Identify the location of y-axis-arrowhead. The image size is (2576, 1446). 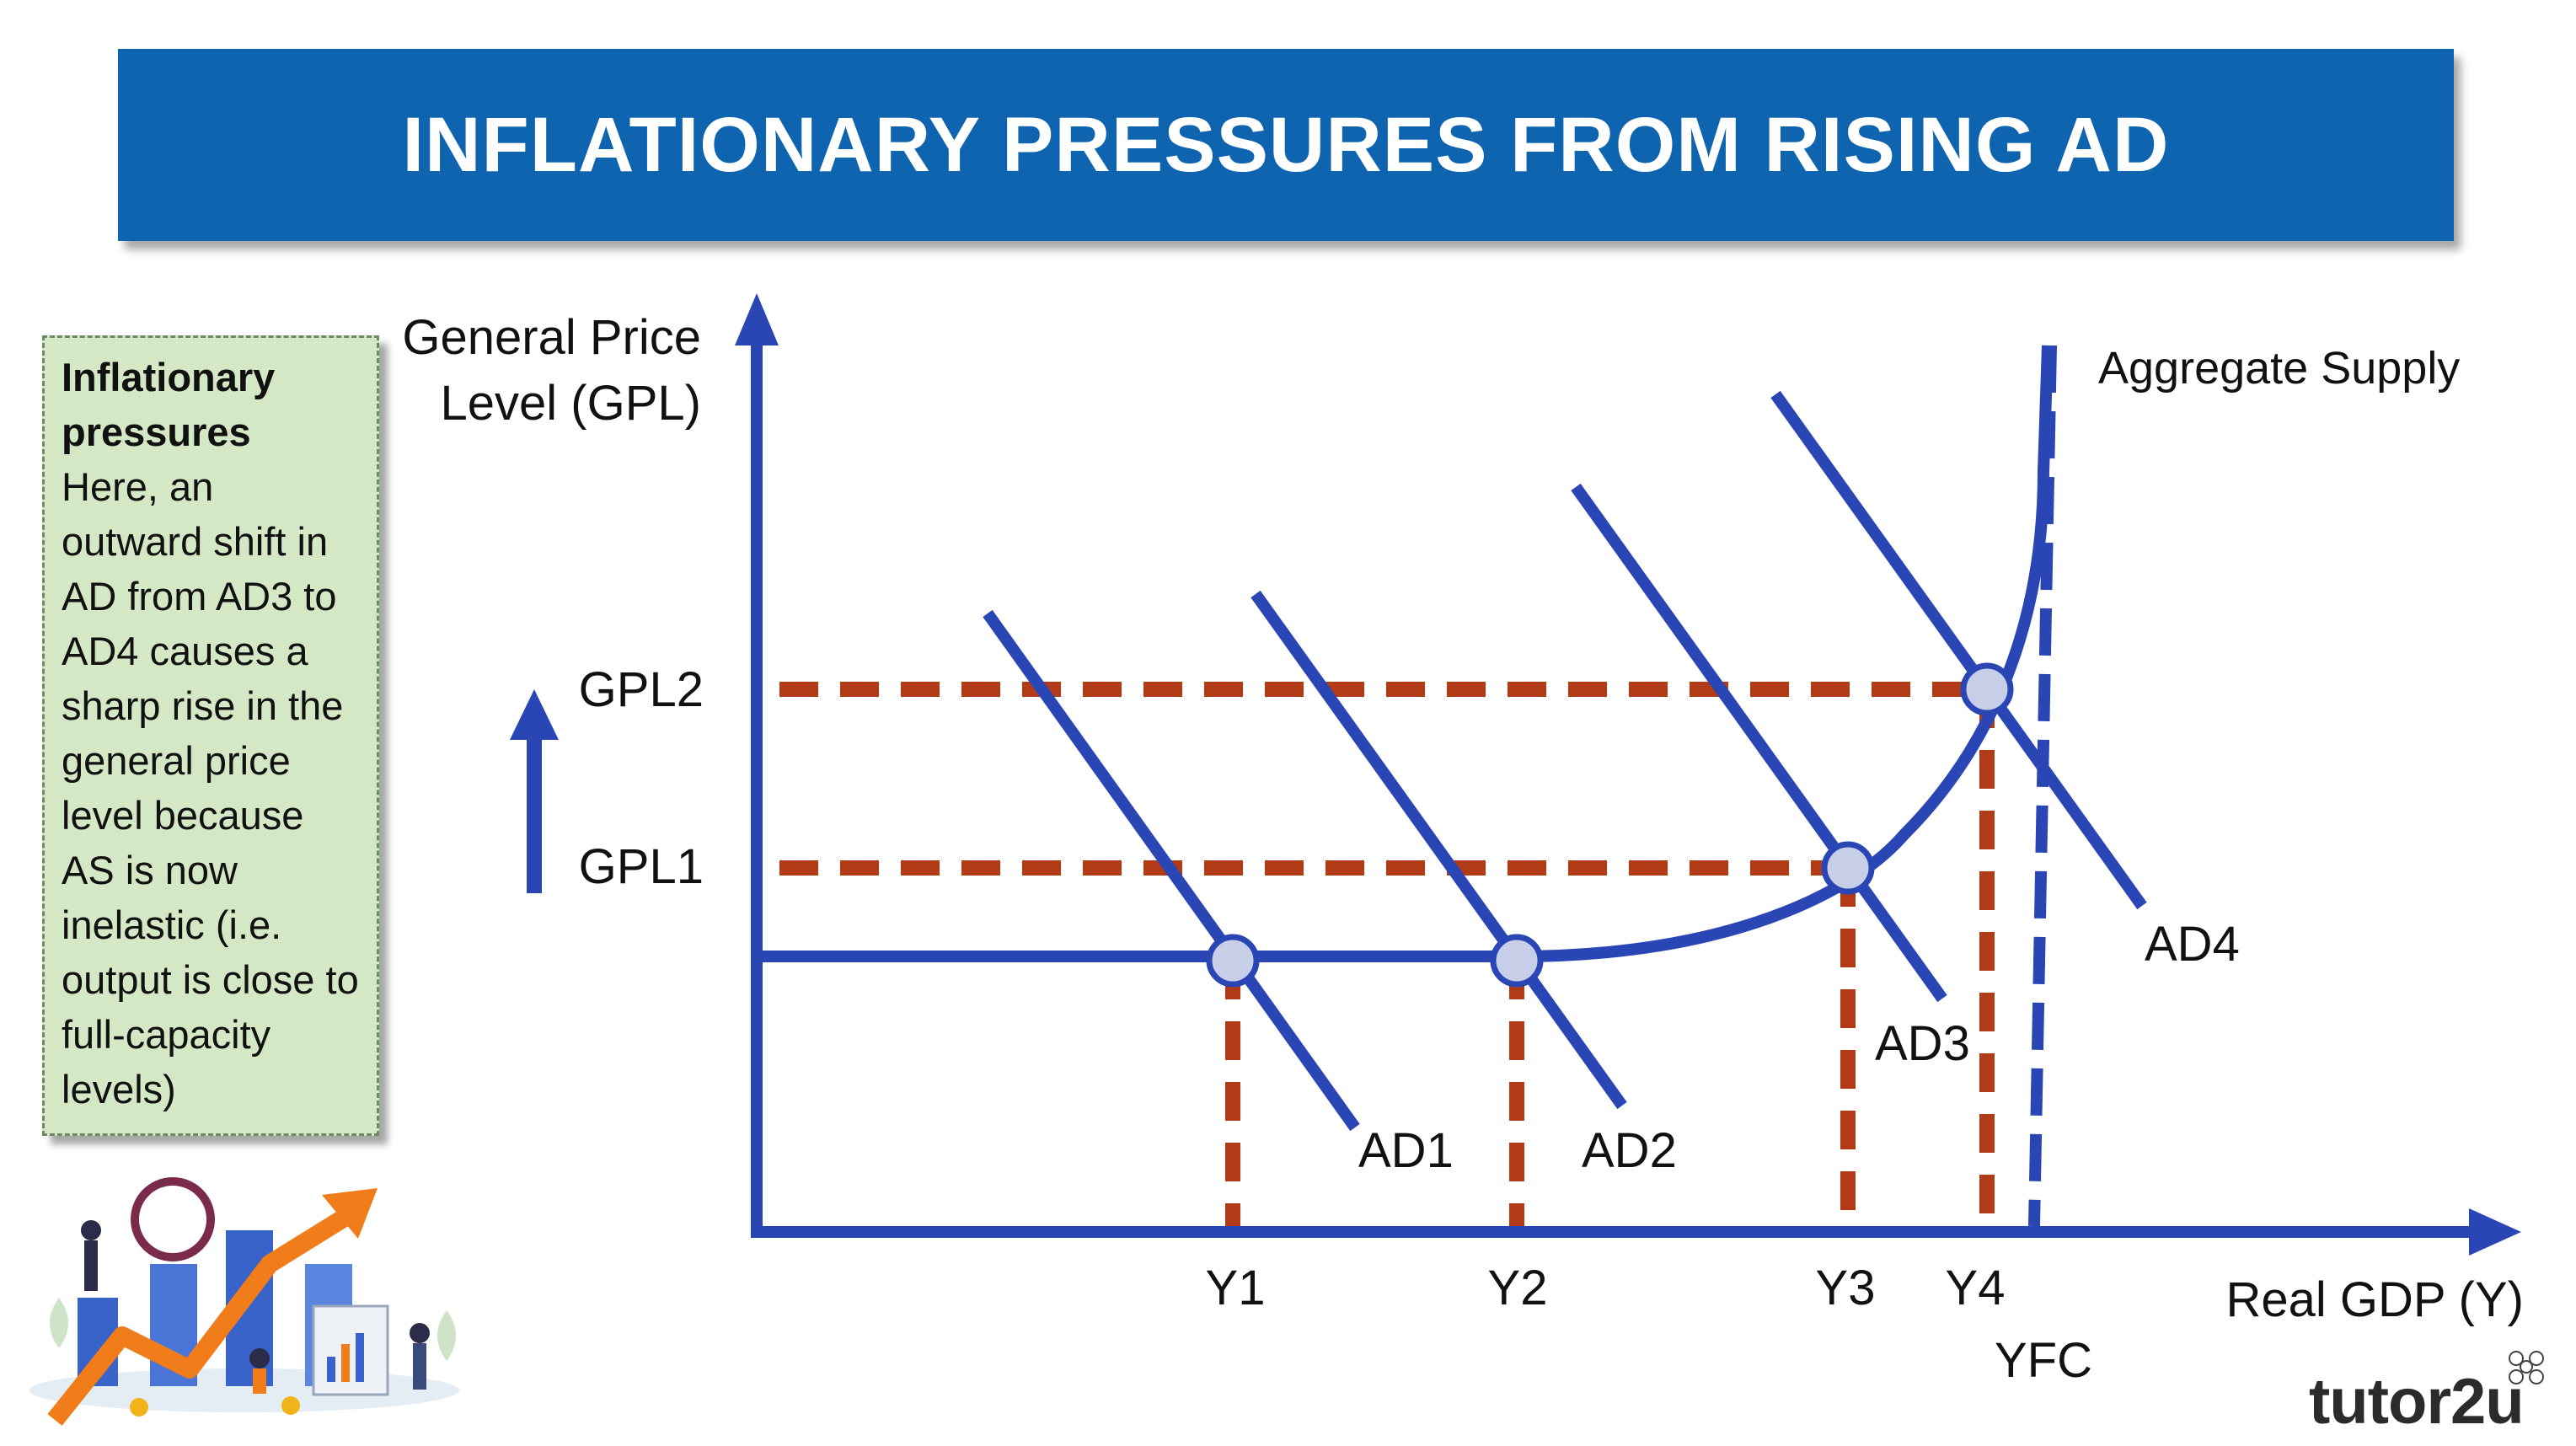
(757, 319).